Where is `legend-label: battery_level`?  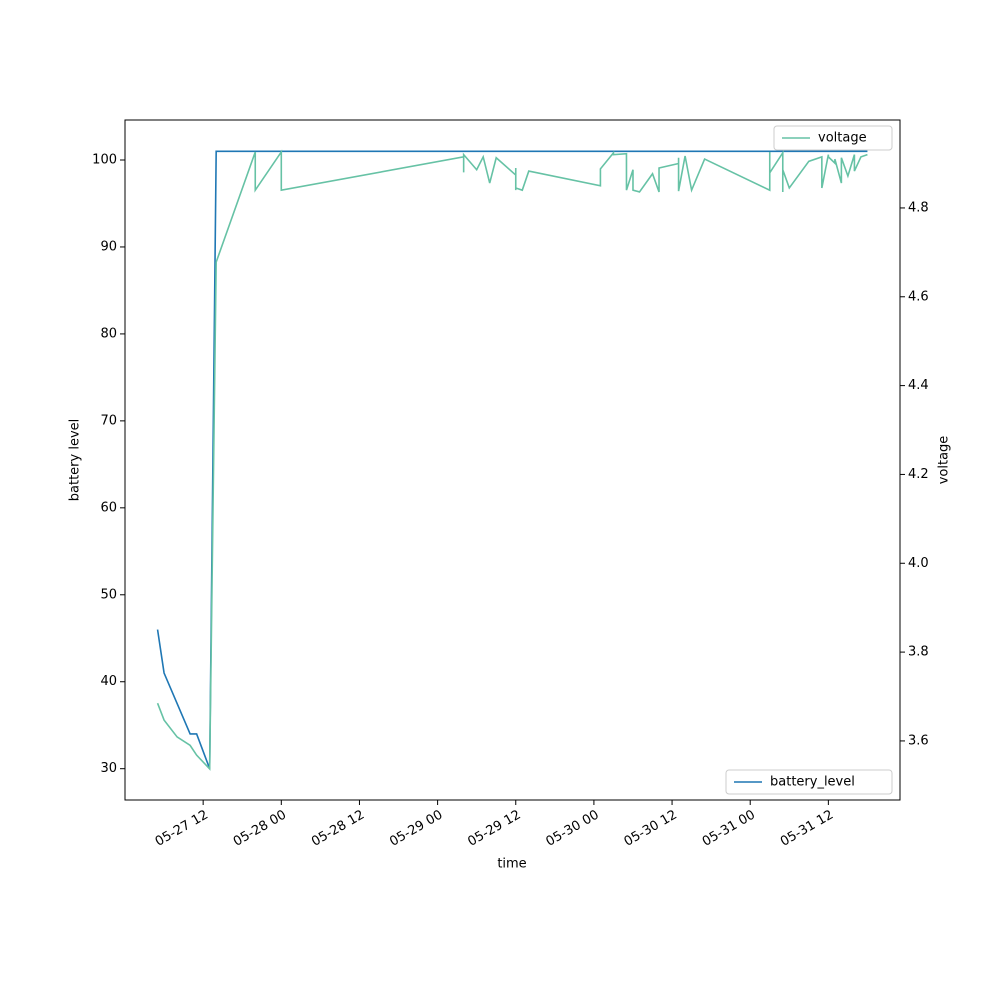 legend-label: battery_level is located at coordinates (812, 782).